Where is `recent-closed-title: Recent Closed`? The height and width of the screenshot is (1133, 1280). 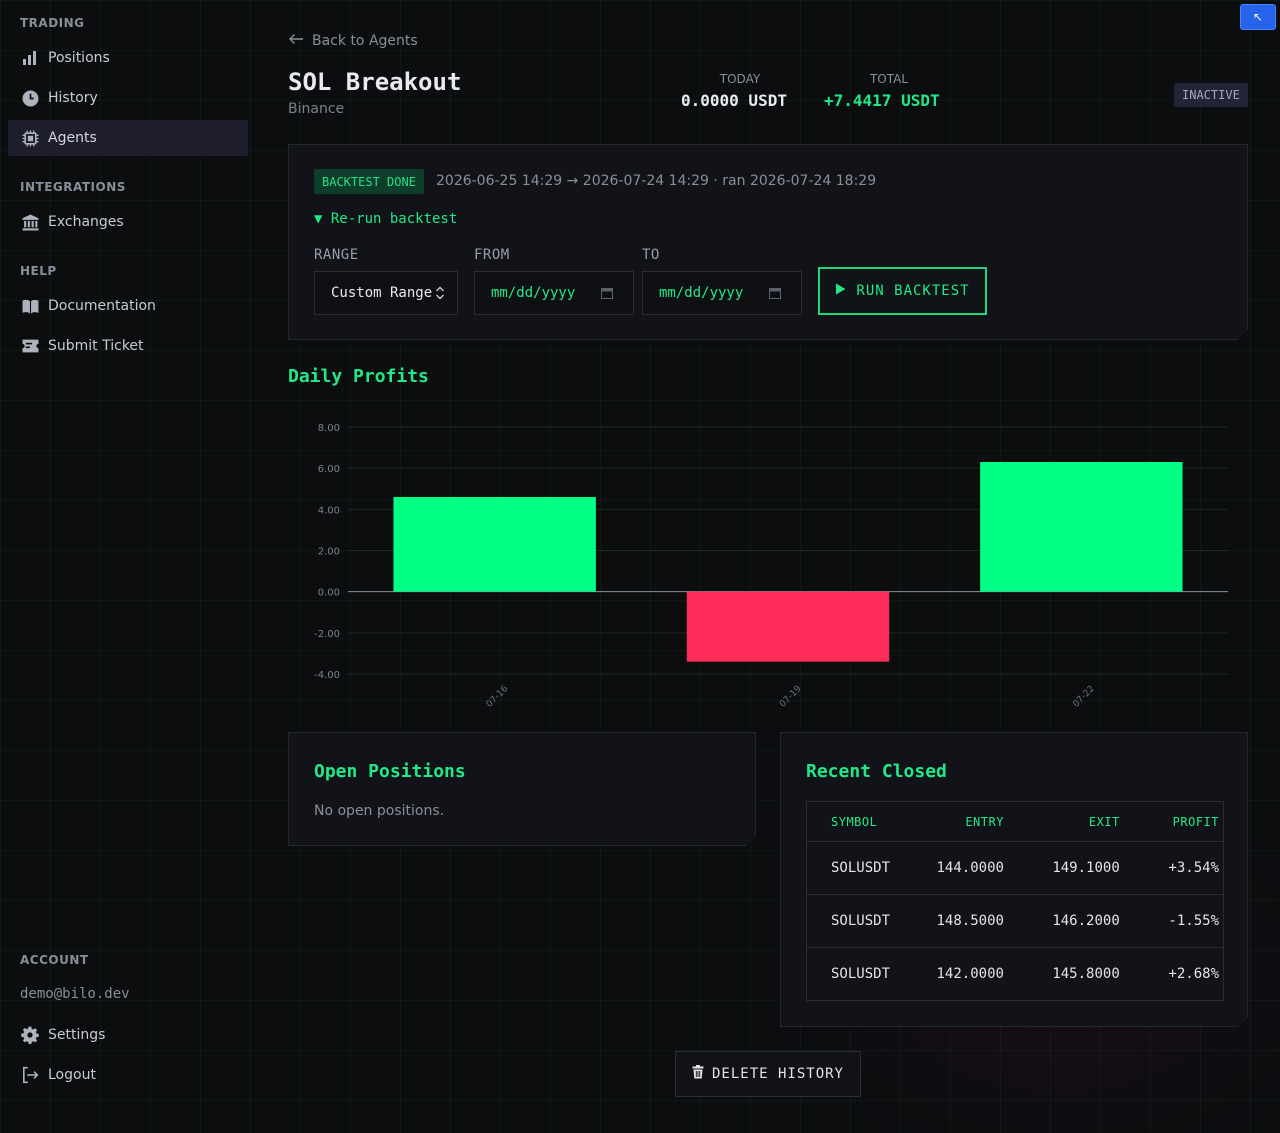
recent-closed-title: Recent Closed is located at coordinates (876, 771).